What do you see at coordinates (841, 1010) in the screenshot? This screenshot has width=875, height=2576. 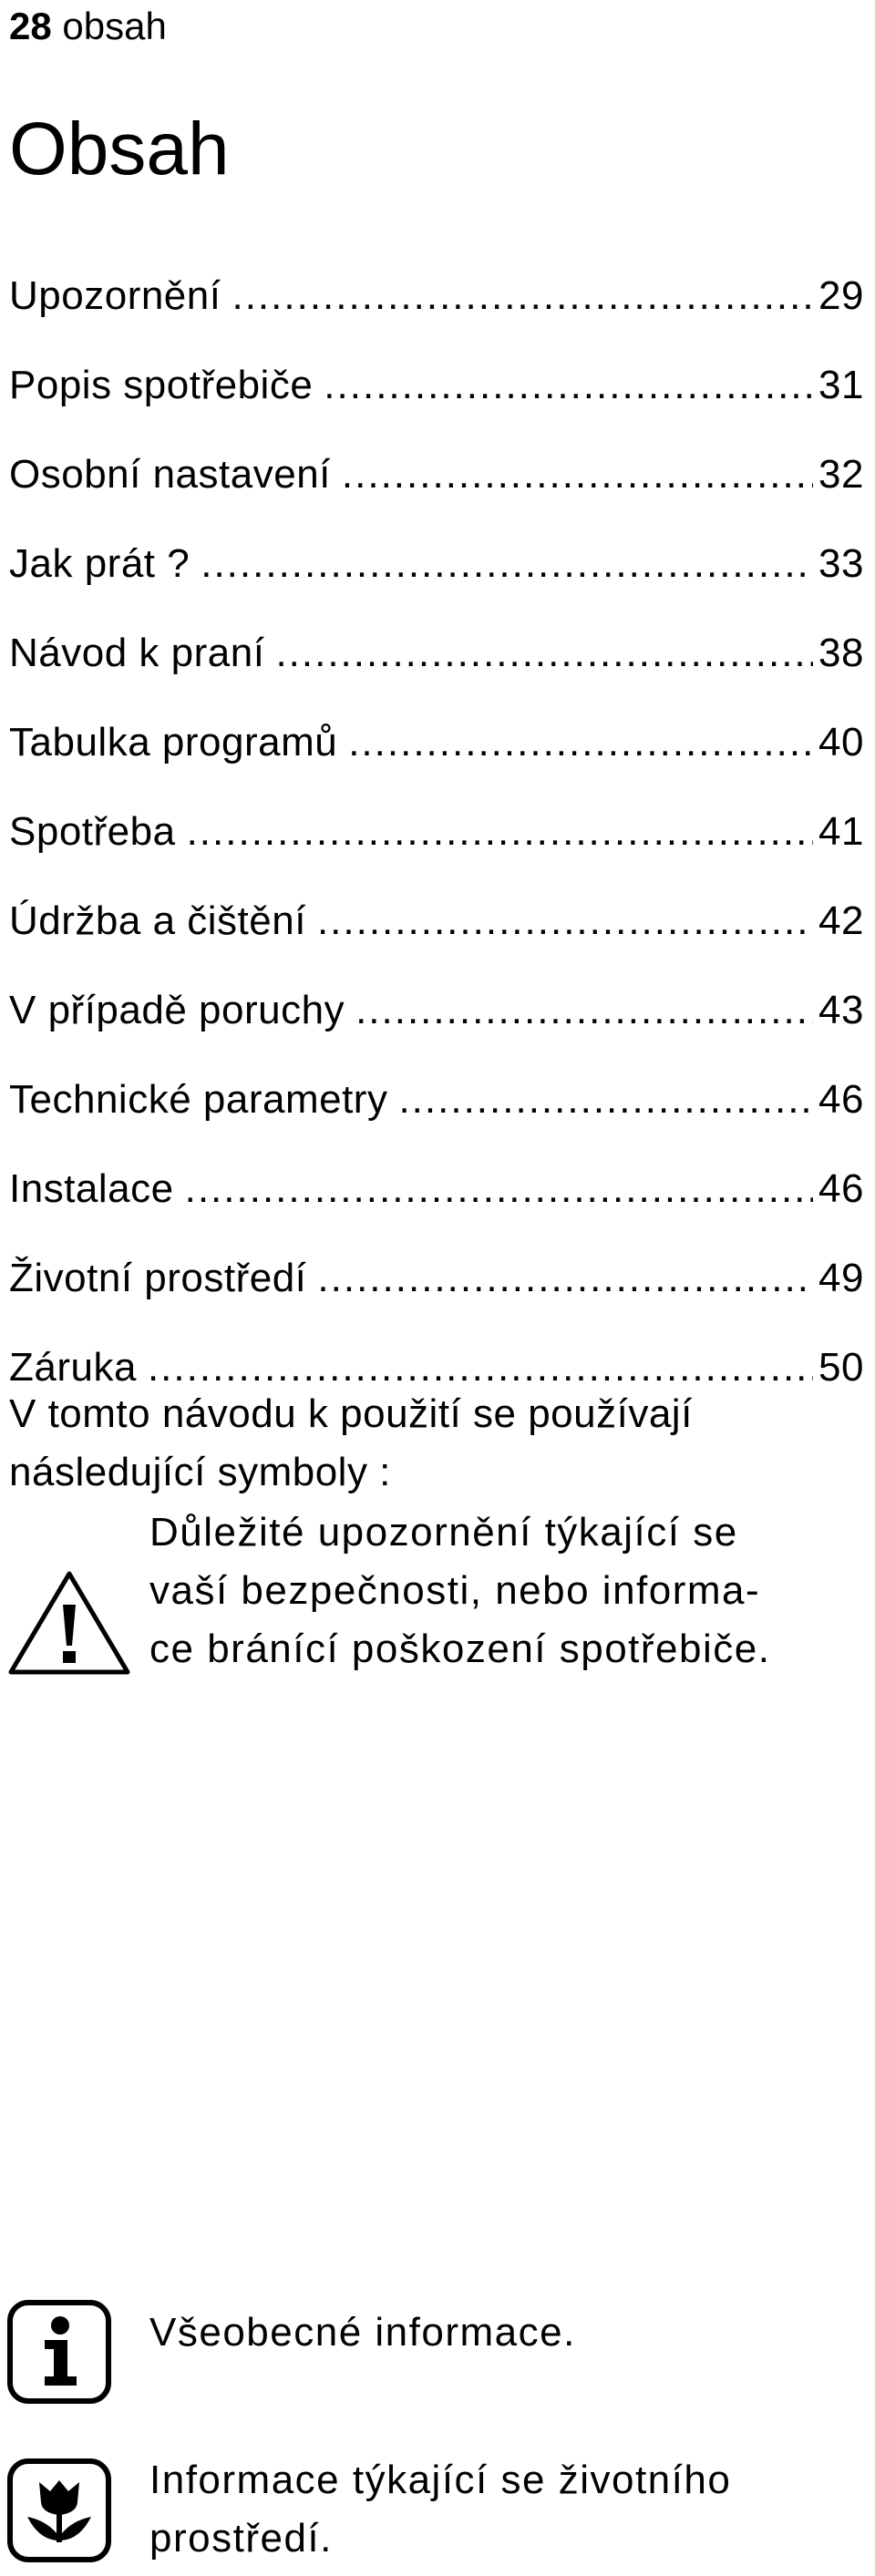 I see `toc-page: 43` at bounding box center [841, 1010].